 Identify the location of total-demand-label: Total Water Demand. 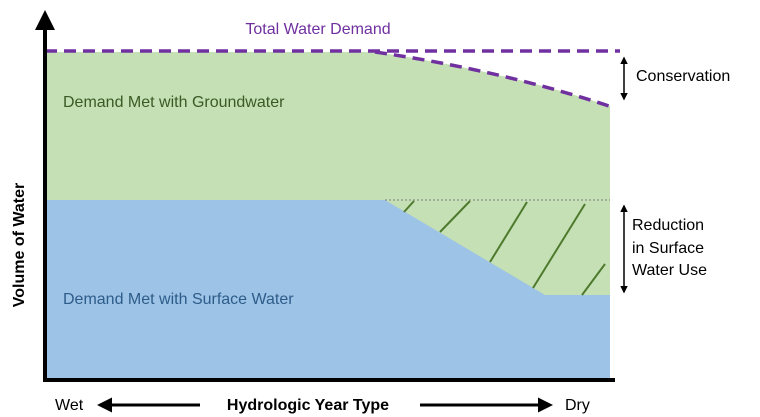
(317, 29).